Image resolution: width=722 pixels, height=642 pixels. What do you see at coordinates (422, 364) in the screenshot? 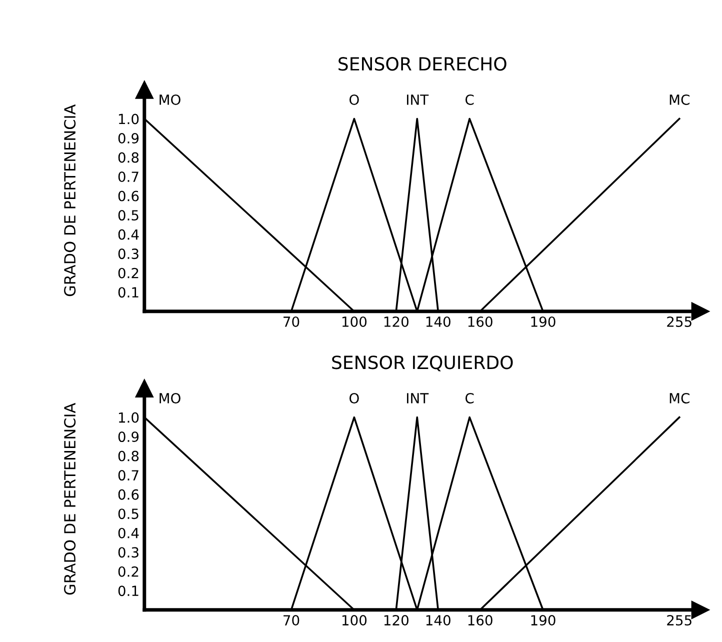
I see `chart-title: SENSOR IZQUIERDO` at bounding box center [422, 364].